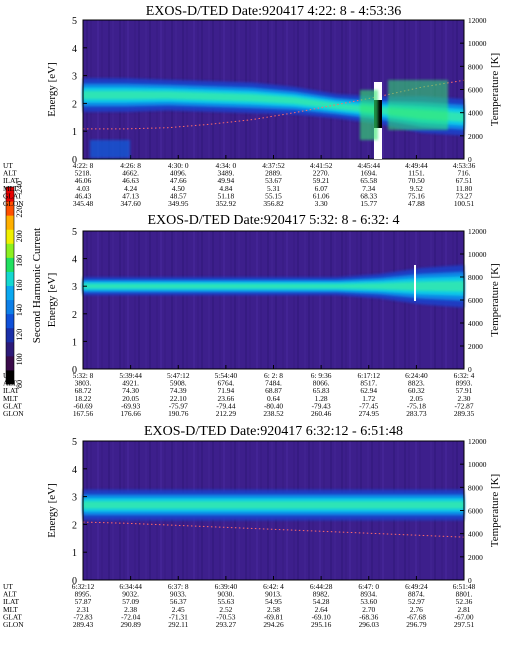 This screenshot has height=654, width=505. I want to click on orbit-value: 190.76, so click(178, 413).